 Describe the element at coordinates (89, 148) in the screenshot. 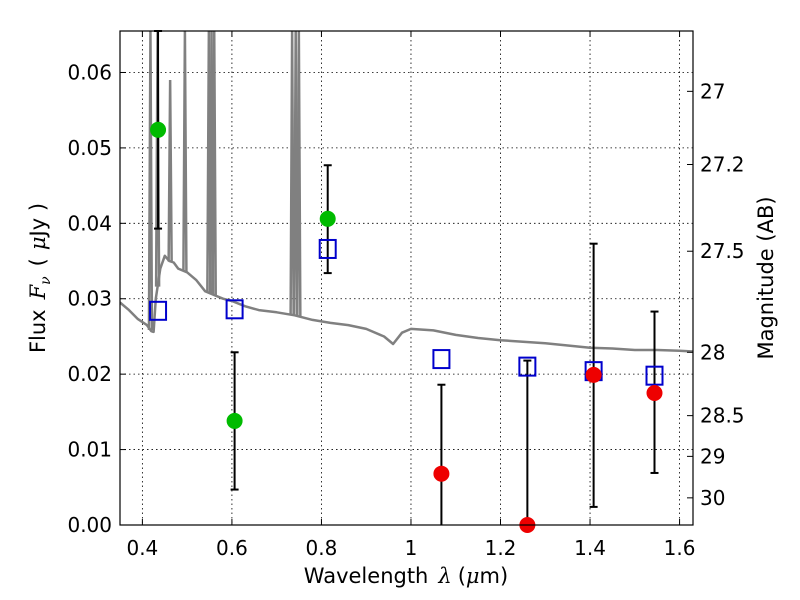

I see `y-tick-label: 0.05` at that location.